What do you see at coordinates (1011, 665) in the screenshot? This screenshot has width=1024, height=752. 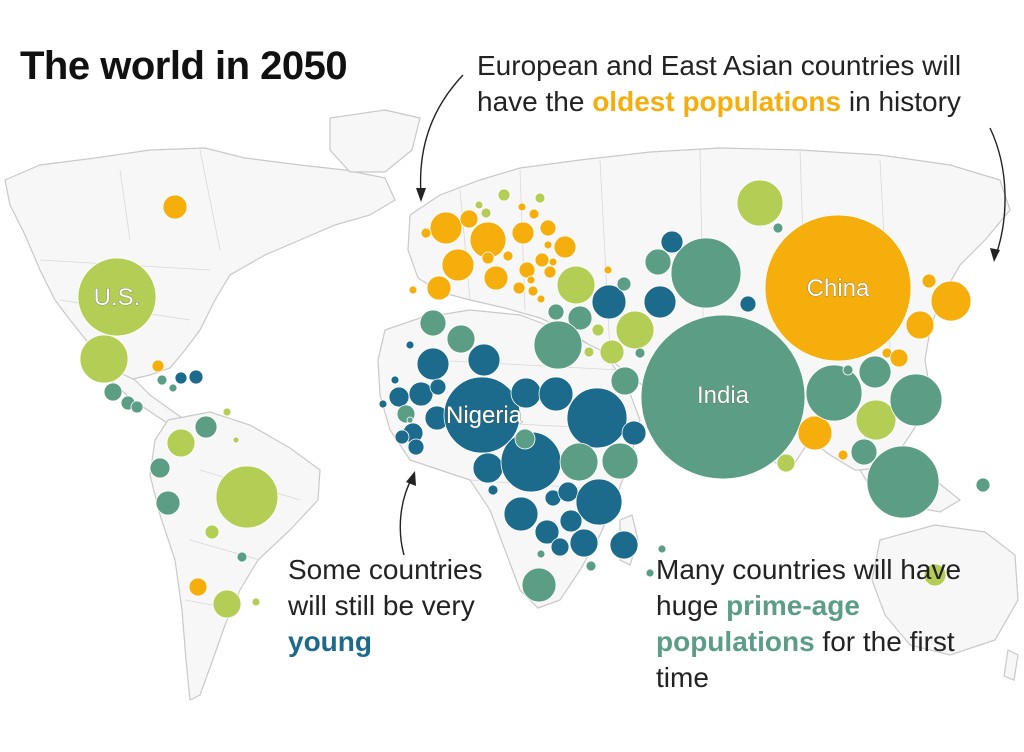 I see `new-zealand-land` at bounding box center [1011, 665].